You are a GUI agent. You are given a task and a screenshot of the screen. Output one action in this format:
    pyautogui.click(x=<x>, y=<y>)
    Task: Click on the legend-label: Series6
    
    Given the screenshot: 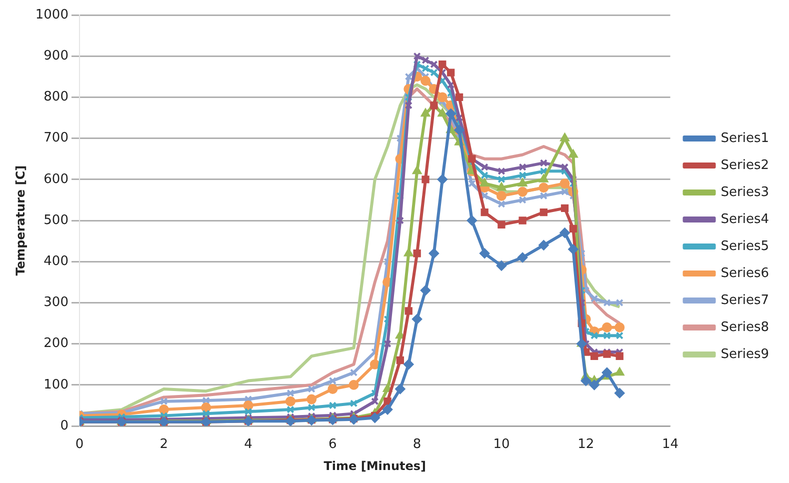 What is the action you would take?
    pyautogui.click(x=744, y=273)
    